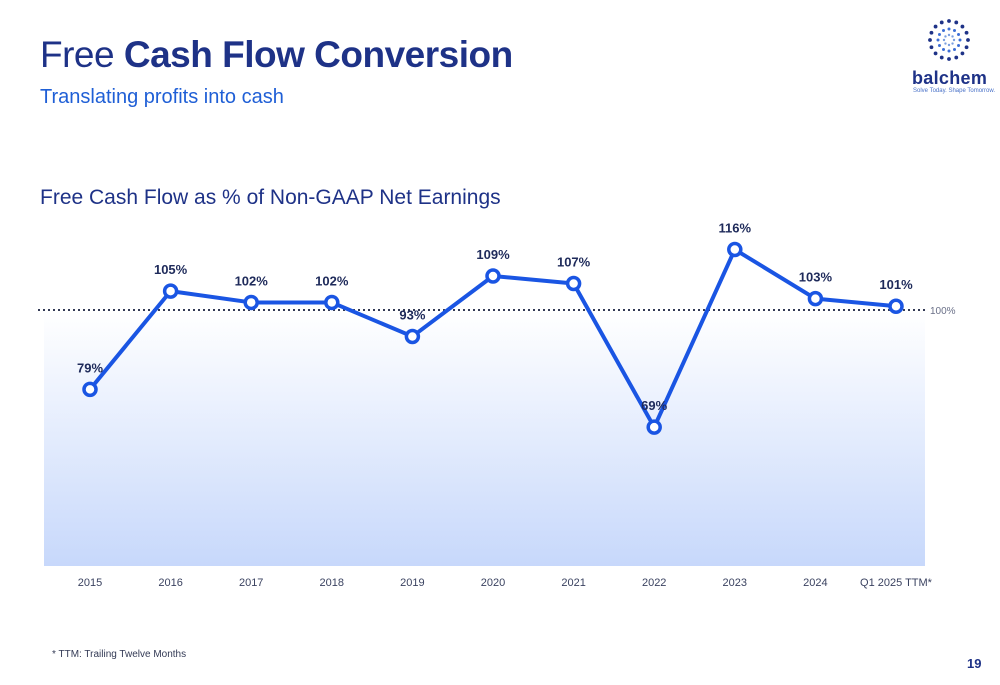  Describe the element at coordinates (949, 40) in the screenshot. I see `balchem-logo-icon` at that location.